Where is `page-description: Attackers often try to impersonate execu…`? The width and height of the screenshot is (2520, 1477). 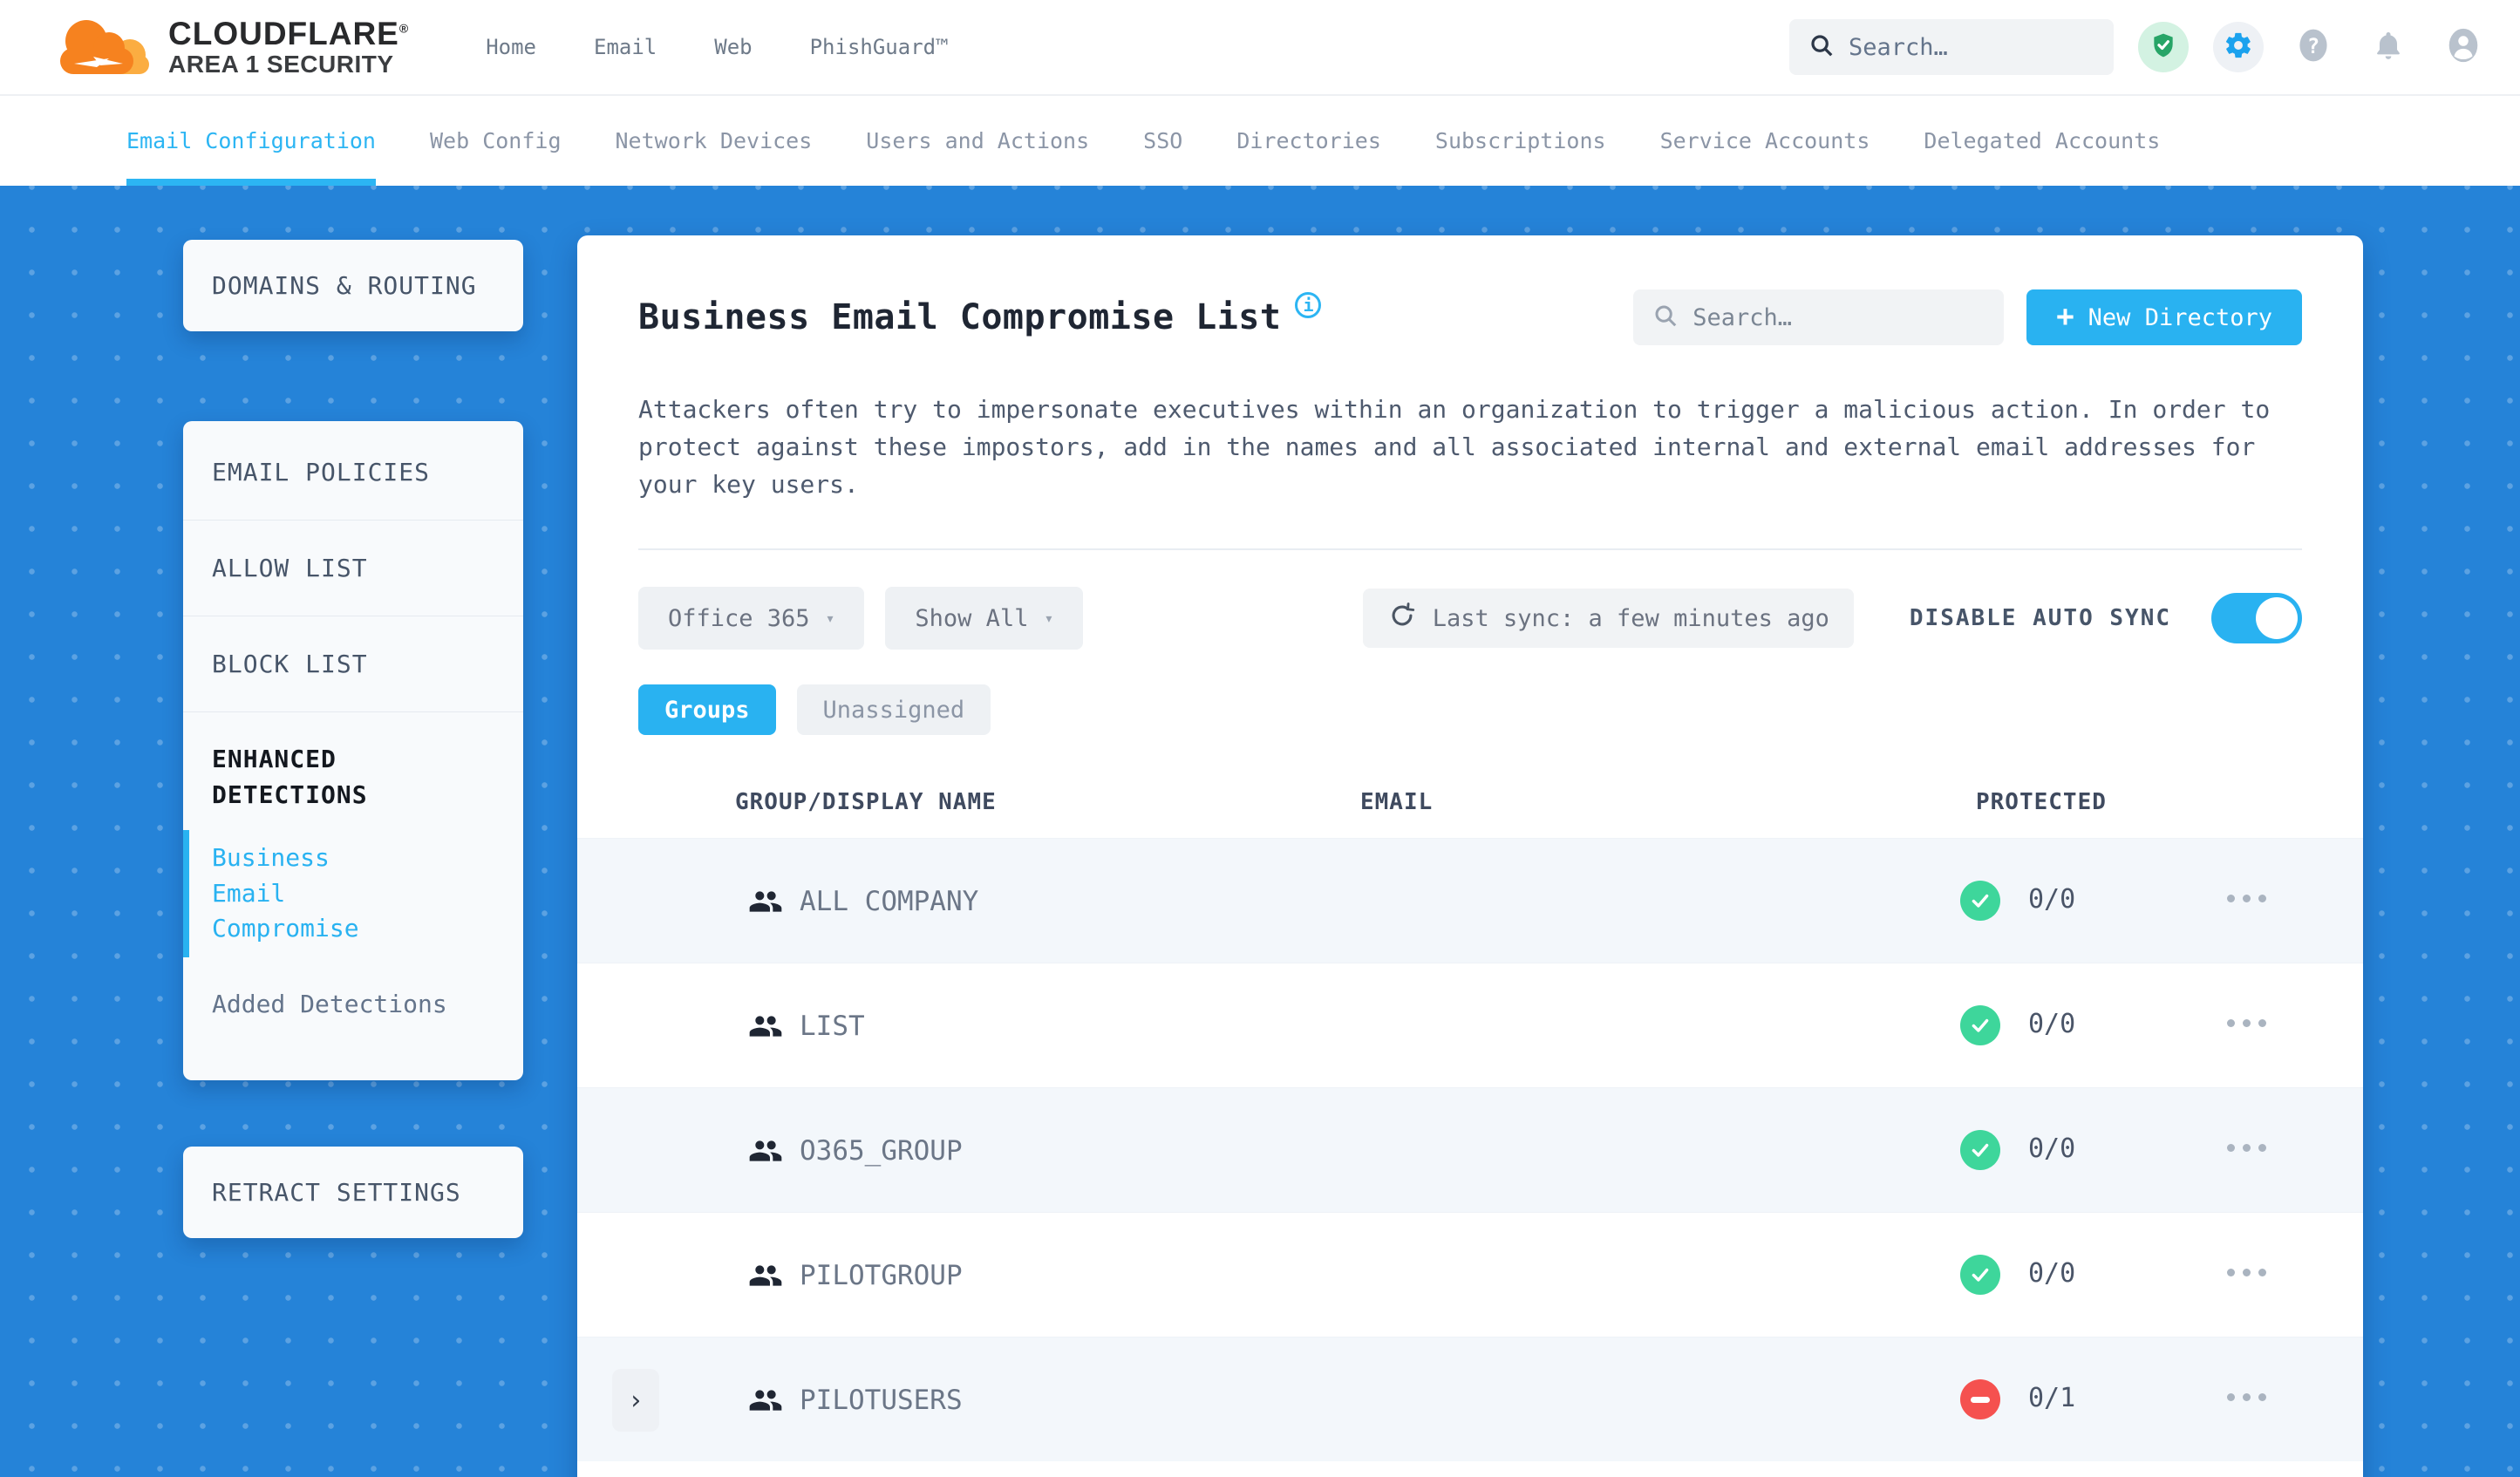 page-description: Attackers often try to impersonate execu… is located at coordinates (1454, 447).